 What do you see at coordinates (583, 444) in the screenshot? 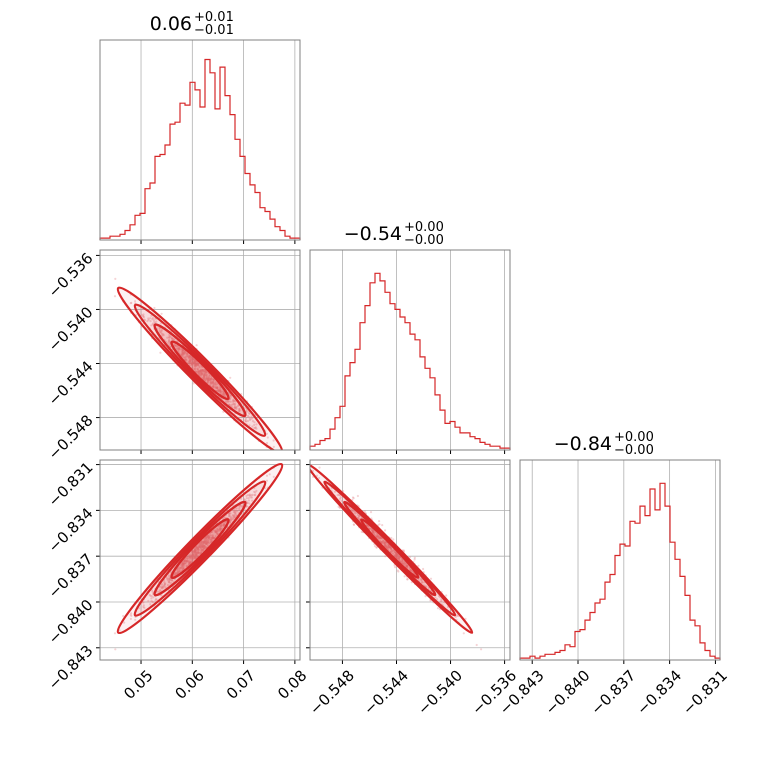
I see `title-2-value: −0.84` at bounding box center [583, 444].